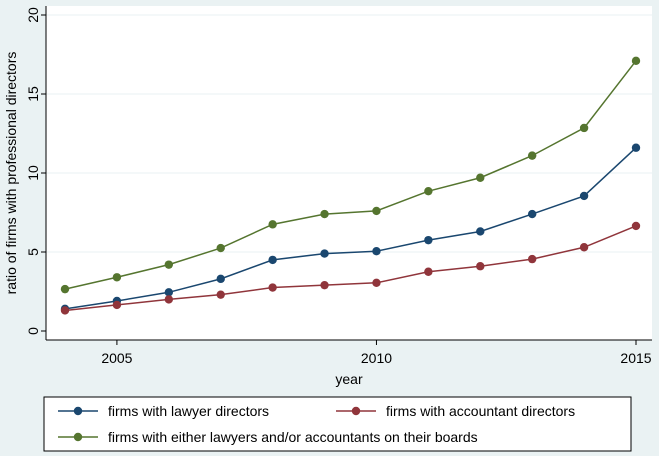 The image size is (659, 456). Describe the element at coordinates (33, 173) in the screenshot. I see `y-tick-label: 10` at that location.